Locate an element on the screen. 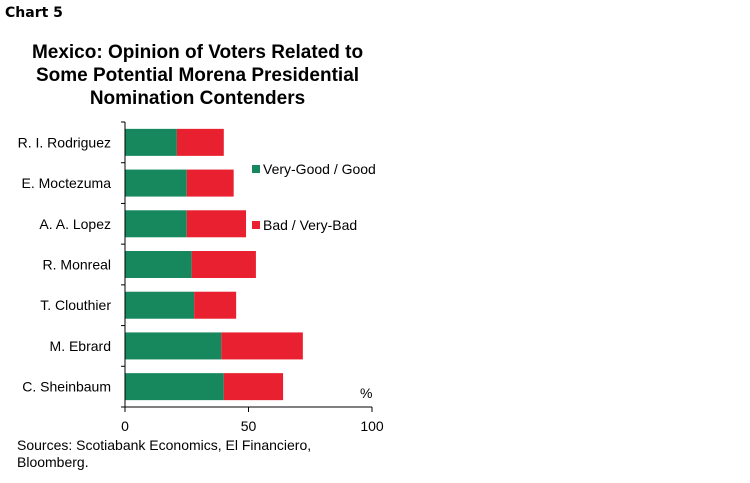  unit-label: % is located at coordinates (366, 393).